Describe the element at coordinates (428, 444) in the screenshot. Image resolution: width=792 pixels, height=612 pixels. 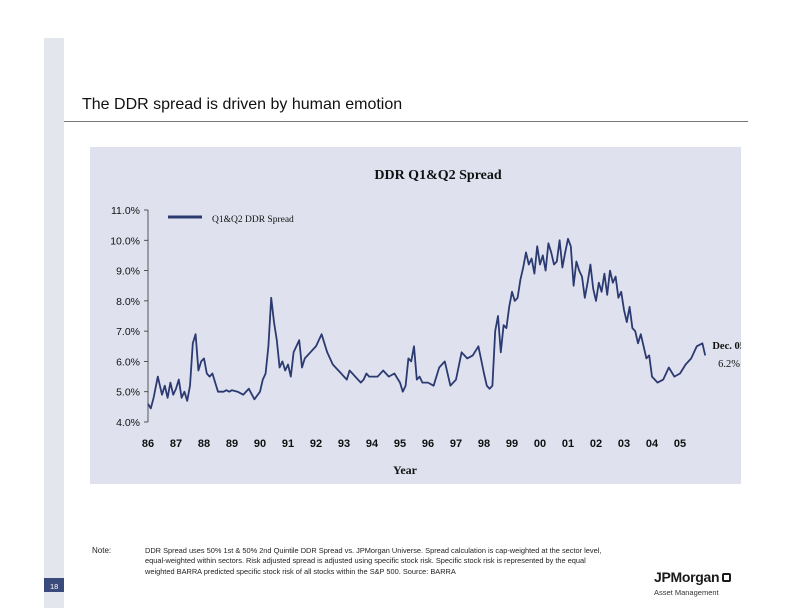
I see `x-tick-label: 96` at that location.